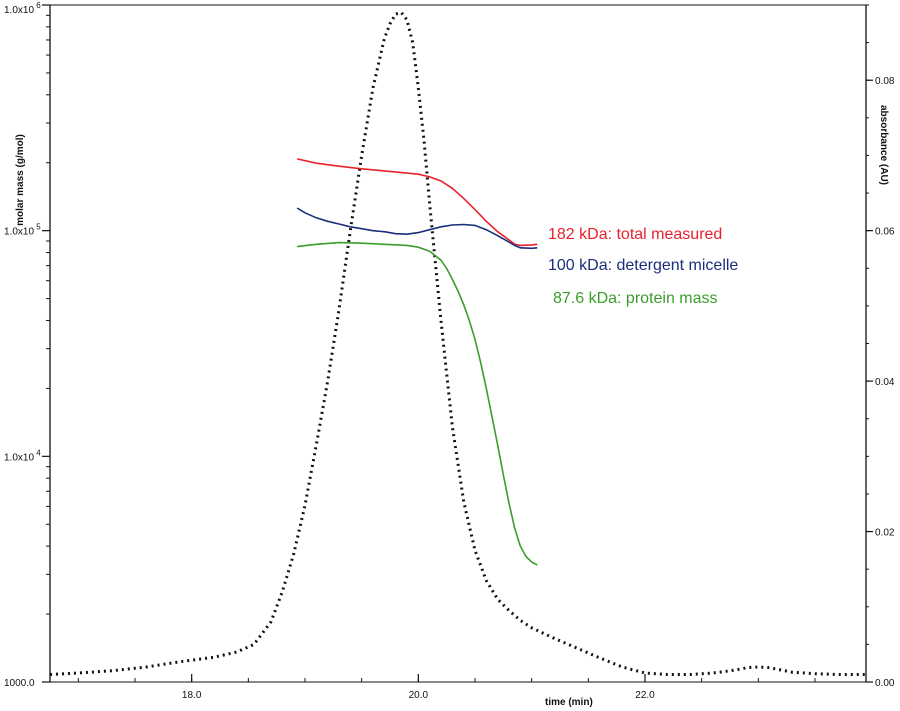 The image size is (900, 711). Describe the element at coordinates (635, 234) in the screenshot. I see `annotation-total-measured: 182 kDa: total measured` at that location.